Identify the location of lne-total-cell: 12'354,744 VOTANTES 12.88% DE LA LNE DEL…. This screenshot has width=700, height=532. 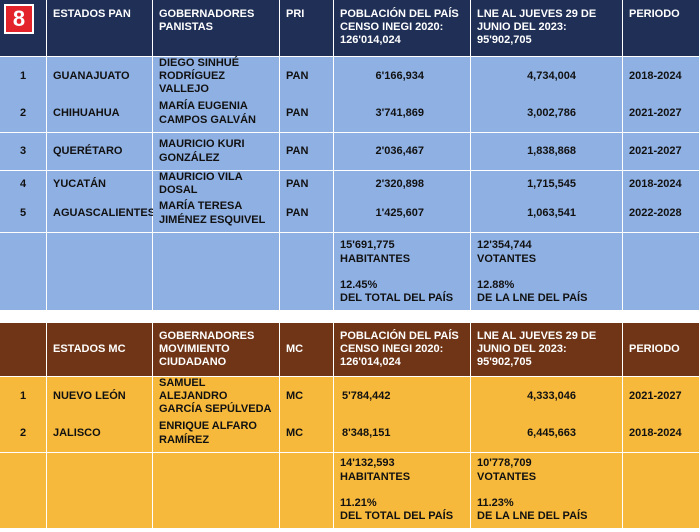
(547, 272).